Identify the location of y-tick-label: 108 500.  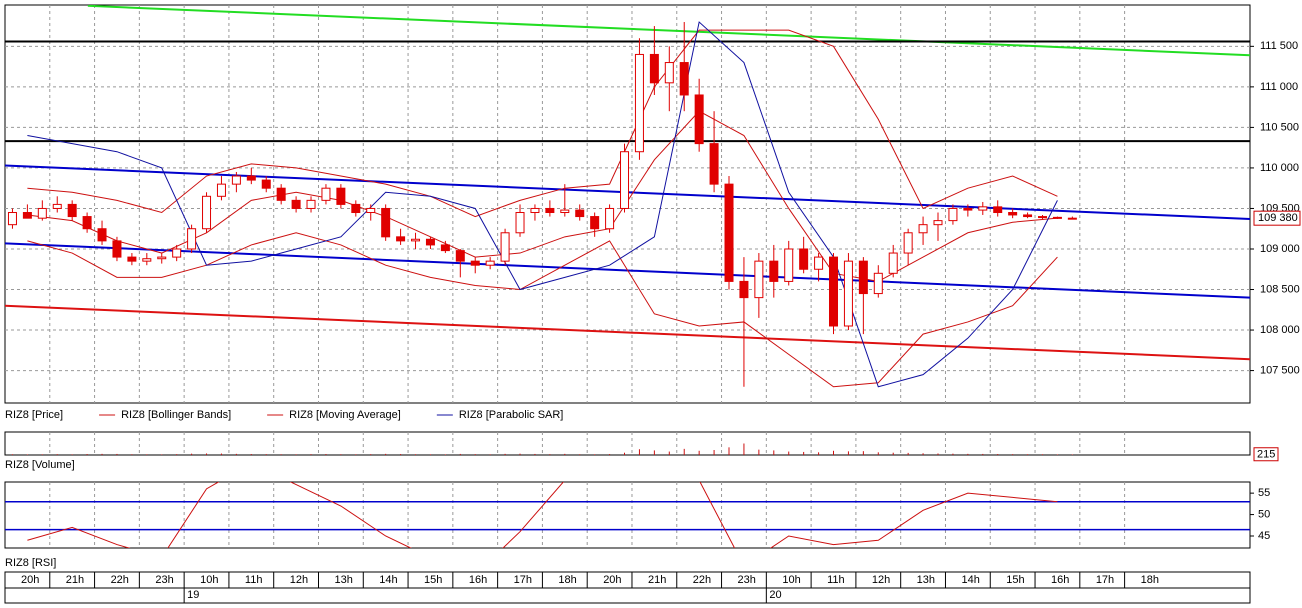
(1280, 289).